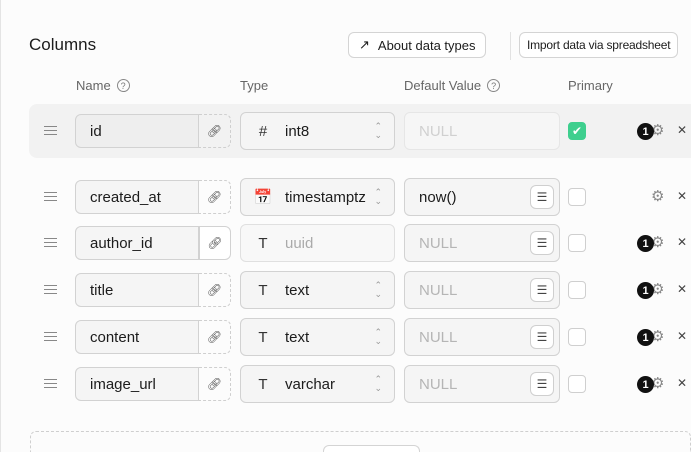  I want to click on check-icon: ✔, so click(577, 131).